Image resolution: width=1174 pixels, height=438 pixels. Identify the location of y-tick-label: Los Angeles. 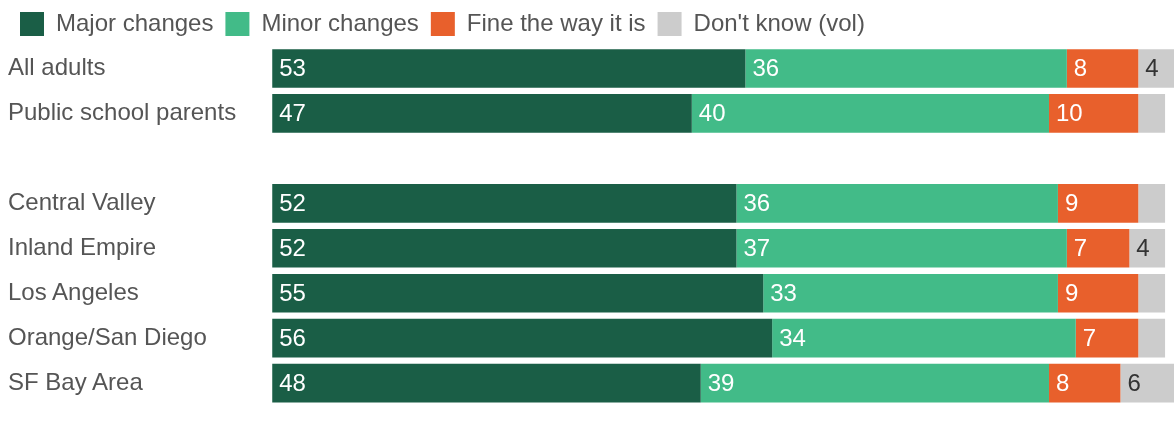
(73, 291).